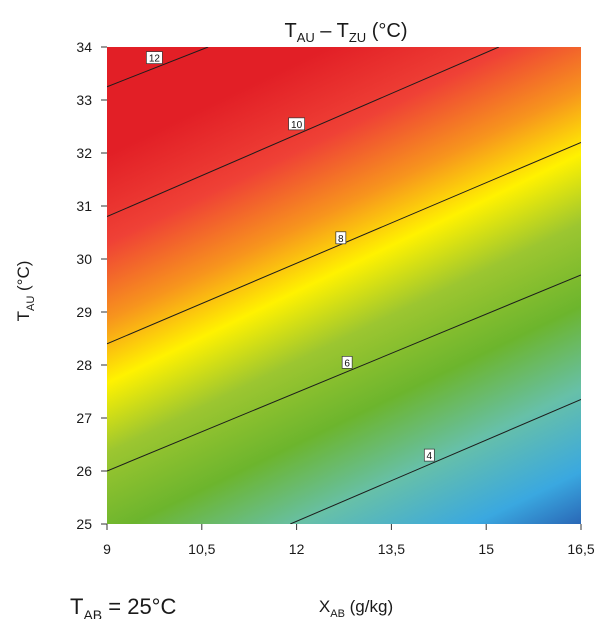  I want to click on x-tick-label: 16,5, so click(580, 549).